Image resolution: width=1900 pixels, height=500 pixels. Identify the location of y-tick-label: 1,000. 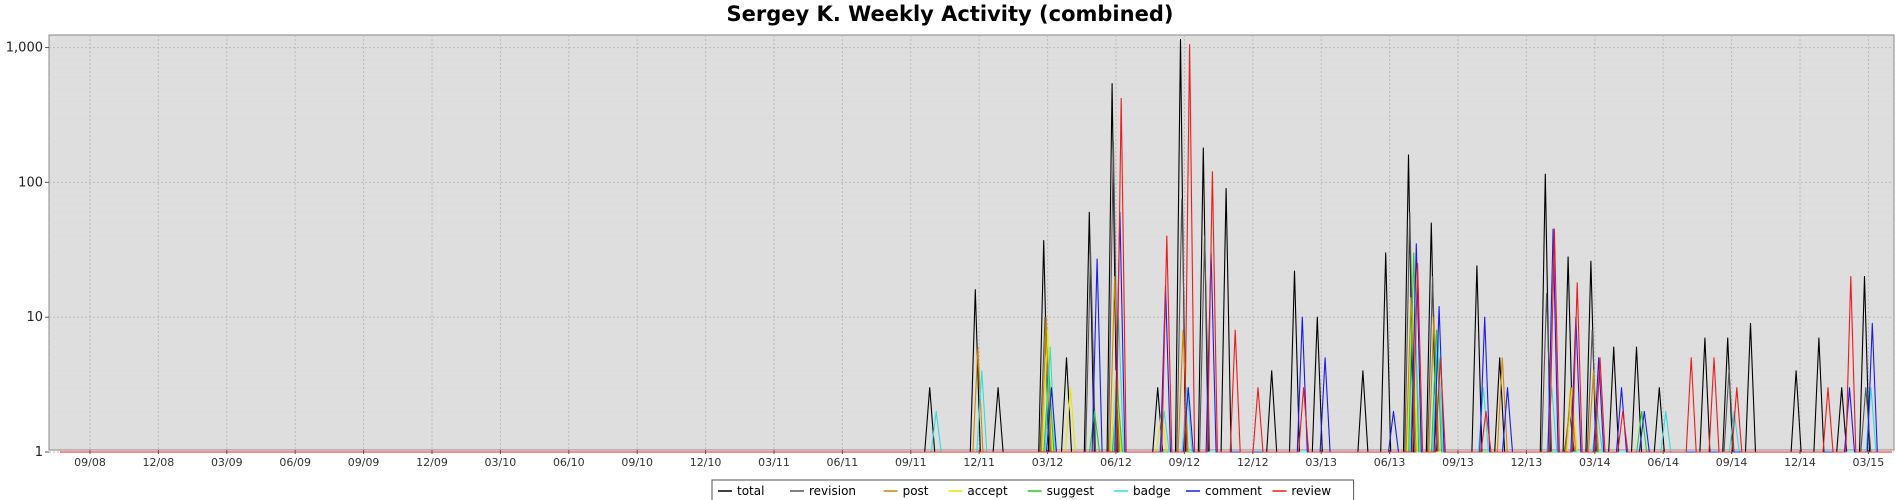
(24, 48).